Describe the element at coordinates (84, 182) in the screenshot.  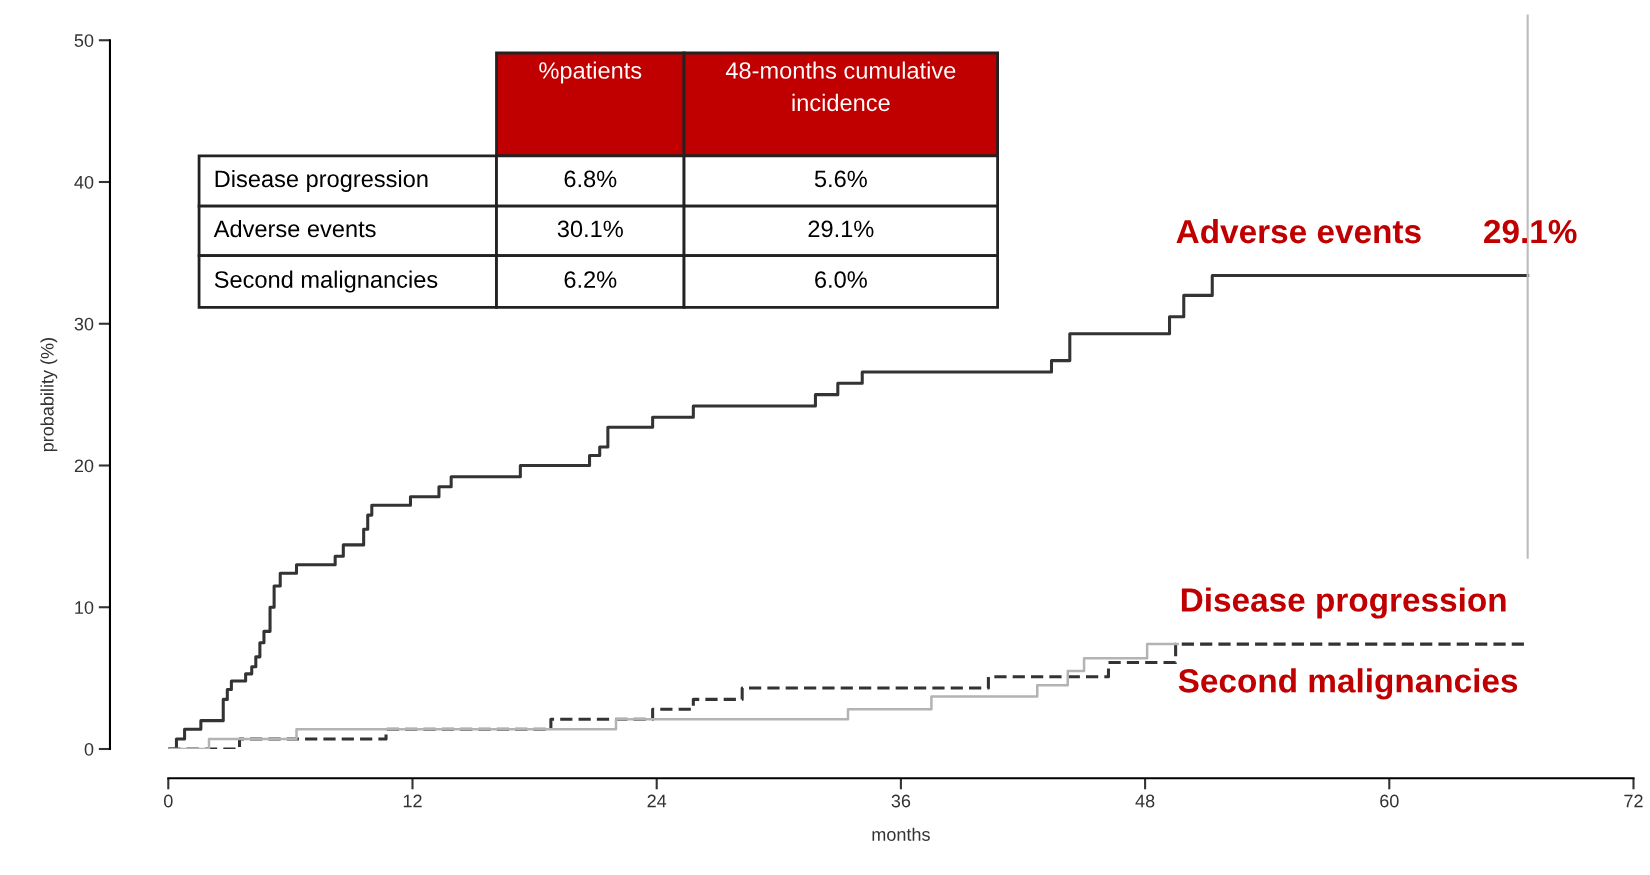
I see `y-tick-label: 40` at that location.